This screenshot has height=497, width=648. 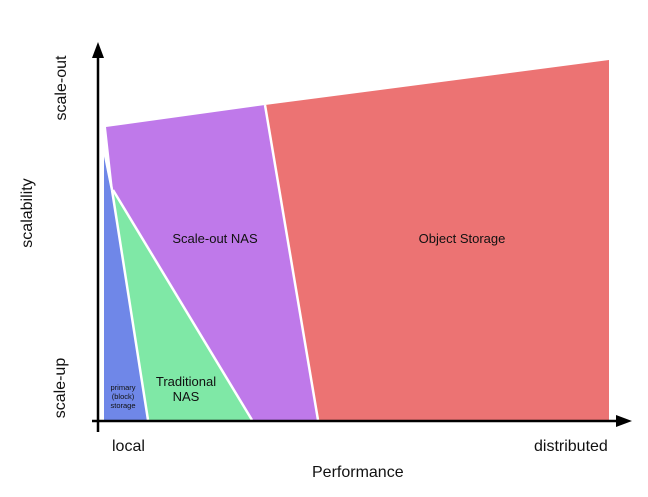 I want to click on y-axis-high-label: scale-out, so click(x=61, y=88).